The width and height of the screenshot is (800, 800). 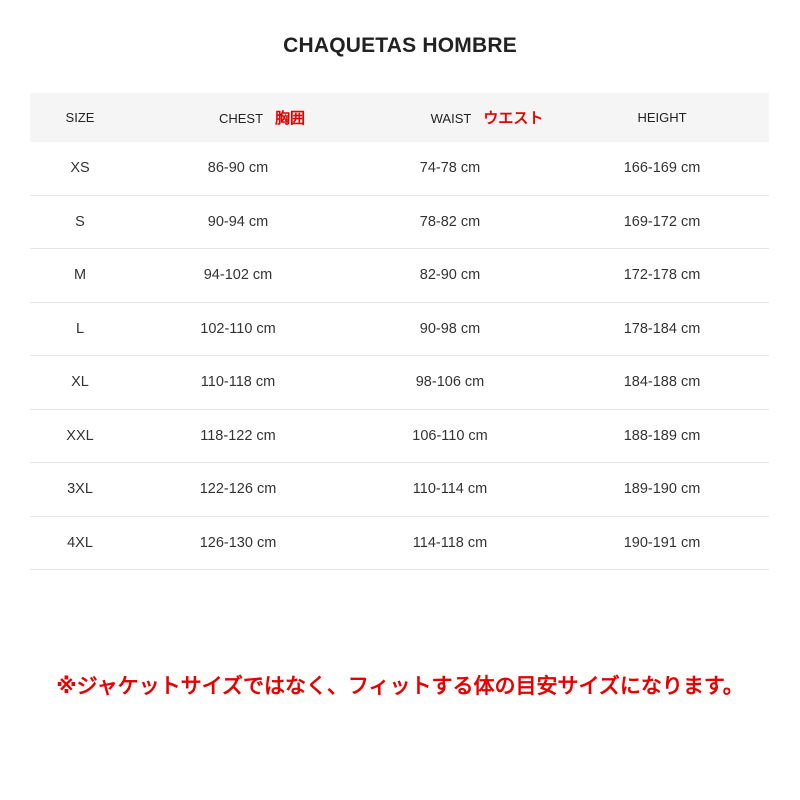 I want to click on cell-waist: 82-90 cm, so click(x=450, y=275).